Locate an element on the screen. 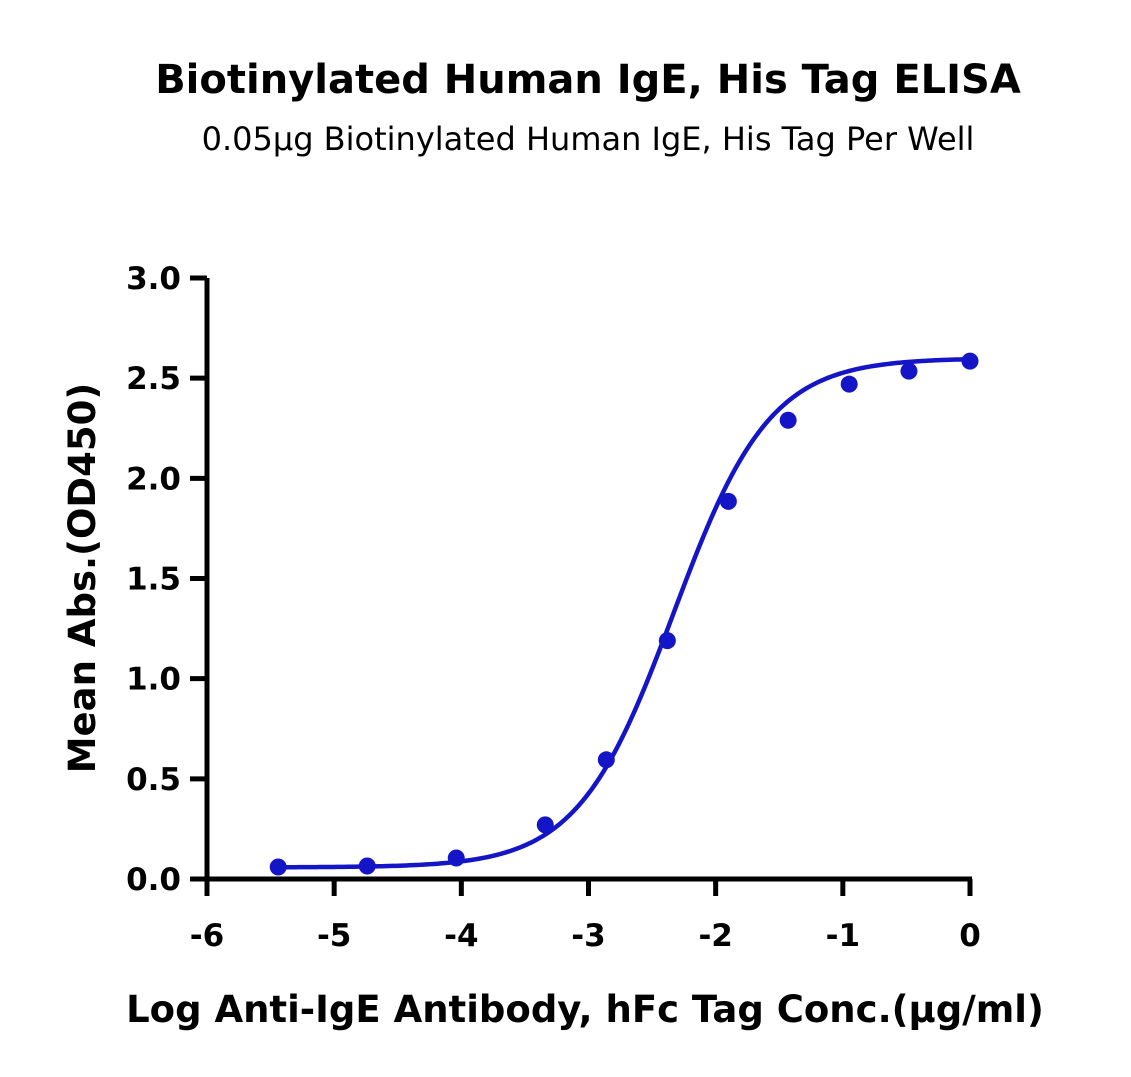 This screenshot has height=1077, width=1131. y-axis-ticks: 0.0 0.5 1.0 1.5 2.0 2.5 3.0 is located at coordinates (166, 579).